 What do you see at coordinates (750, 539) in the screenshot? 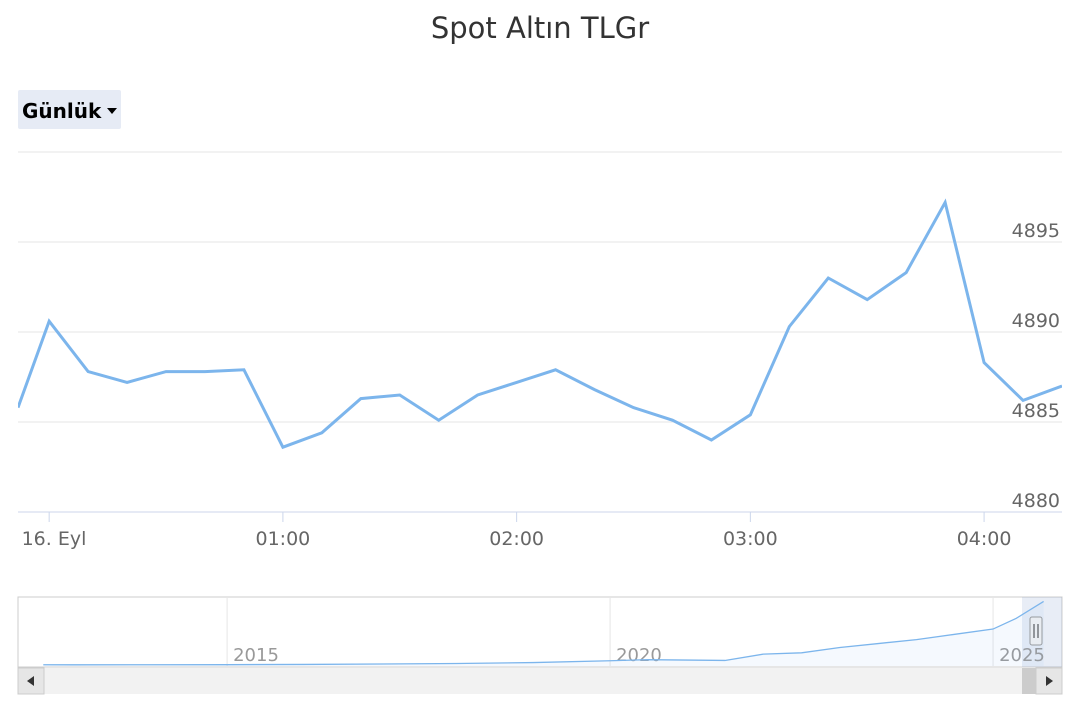
I see `x-tick-label: 03:00` at bounding box center [750, 539].